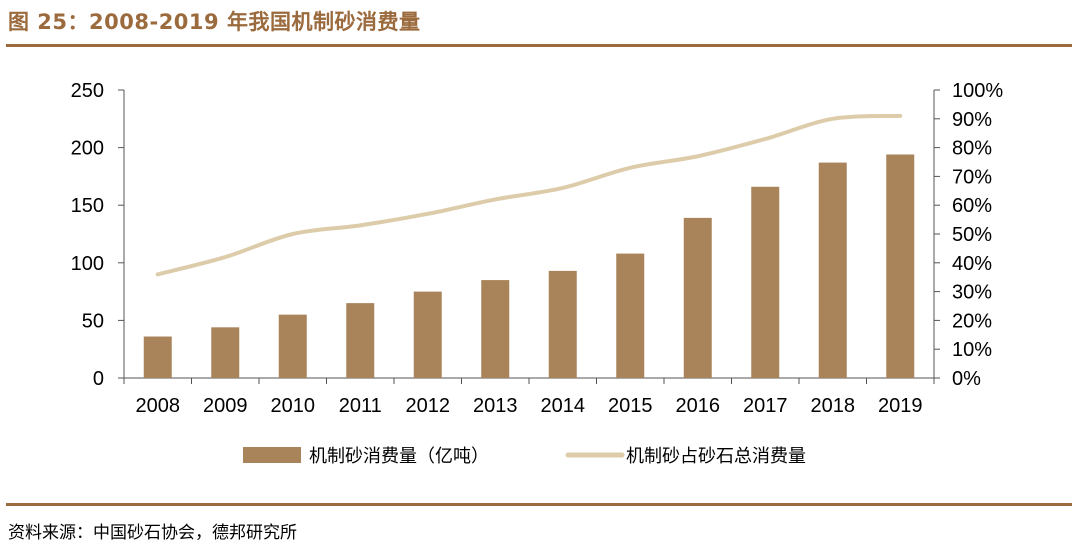  Describe the element at coordinates (87, 206) in the screenshot. I see `left-tick-label: 150` at that location.